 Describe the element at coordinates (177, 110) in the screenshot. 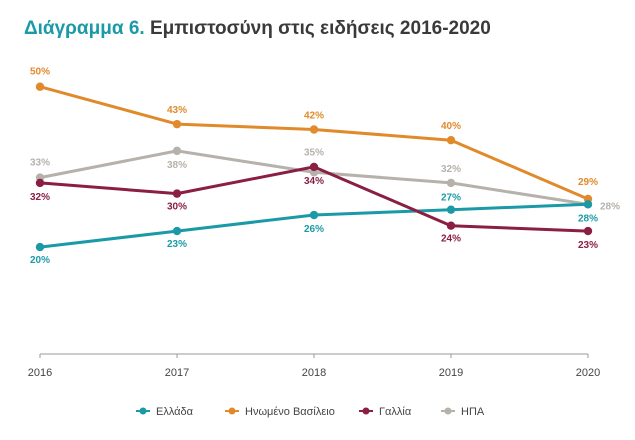

I see `data-label: 43%` at that location.